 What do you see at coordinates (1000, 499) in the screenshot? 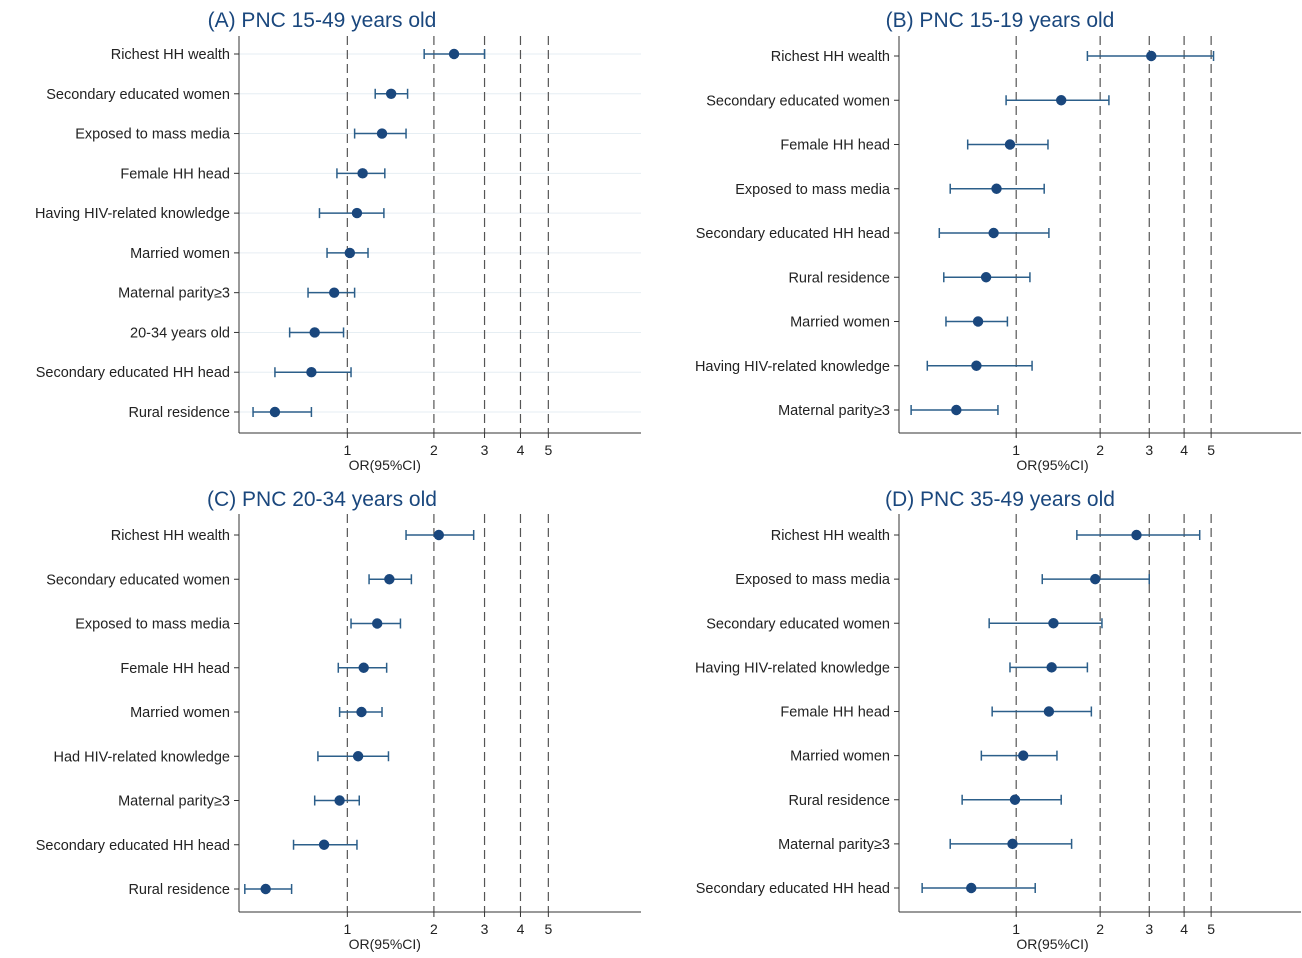
I see `panel-title: (D) PNC 35-49 years old` at bounding box center [1000, 499].